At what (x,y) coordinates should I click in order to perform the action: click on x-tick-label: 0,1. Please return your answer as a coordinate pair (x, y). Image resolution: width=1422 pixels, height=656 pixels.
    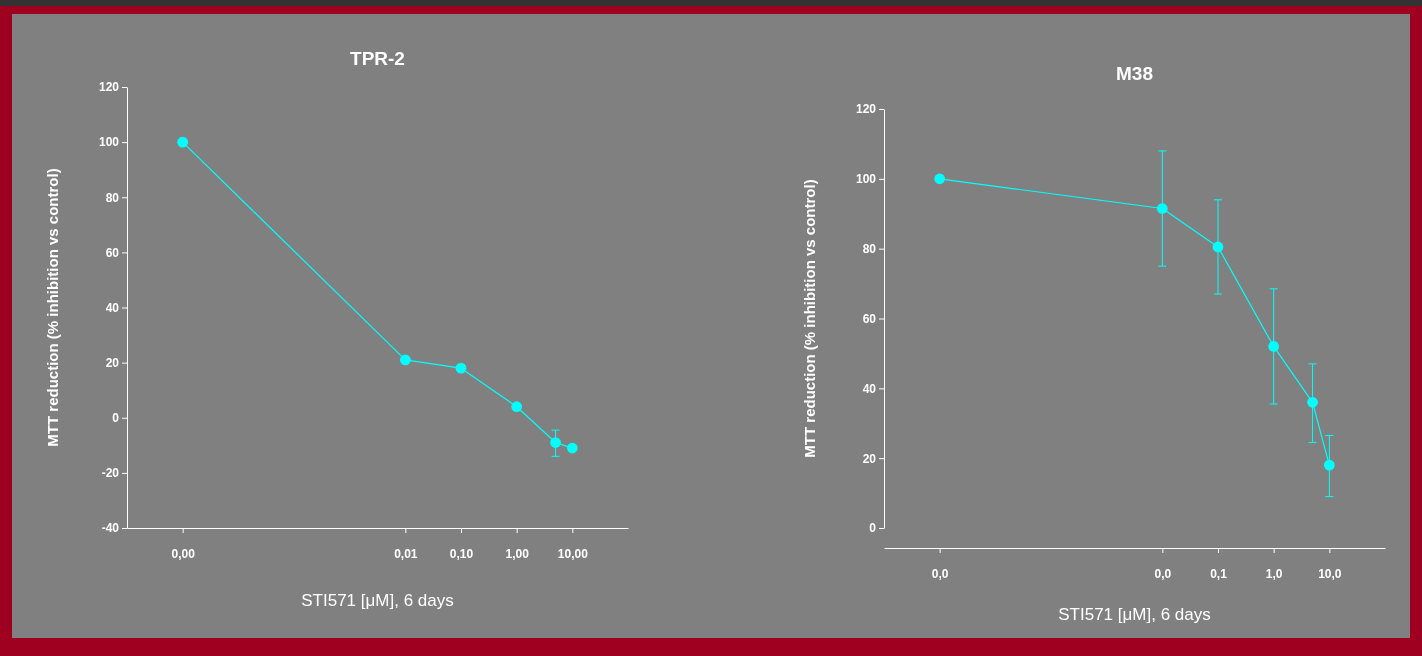
    Looking at the image, I should click on (1219, 573).